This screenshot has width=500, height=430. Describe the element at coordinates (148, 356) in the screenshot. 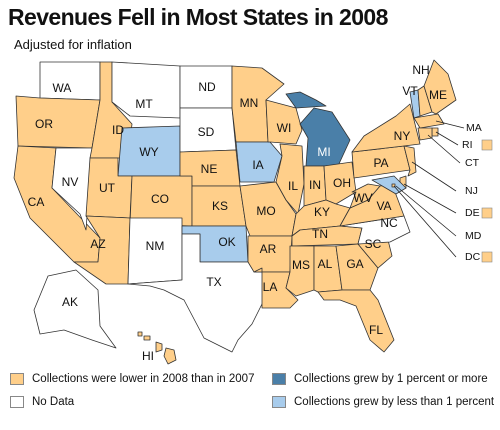

I see `state-label-hi: HI` at that location.